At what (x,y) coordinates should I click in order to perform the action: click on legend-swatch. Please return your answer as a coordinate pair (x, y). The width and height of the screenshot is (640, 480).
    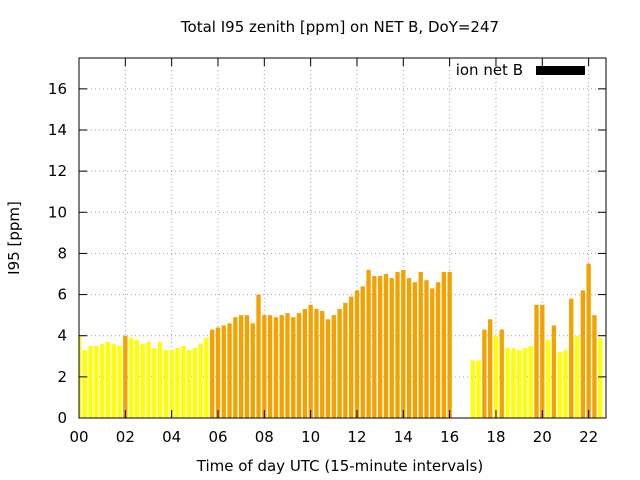
    Looking at the image, I should click on (560, 70).